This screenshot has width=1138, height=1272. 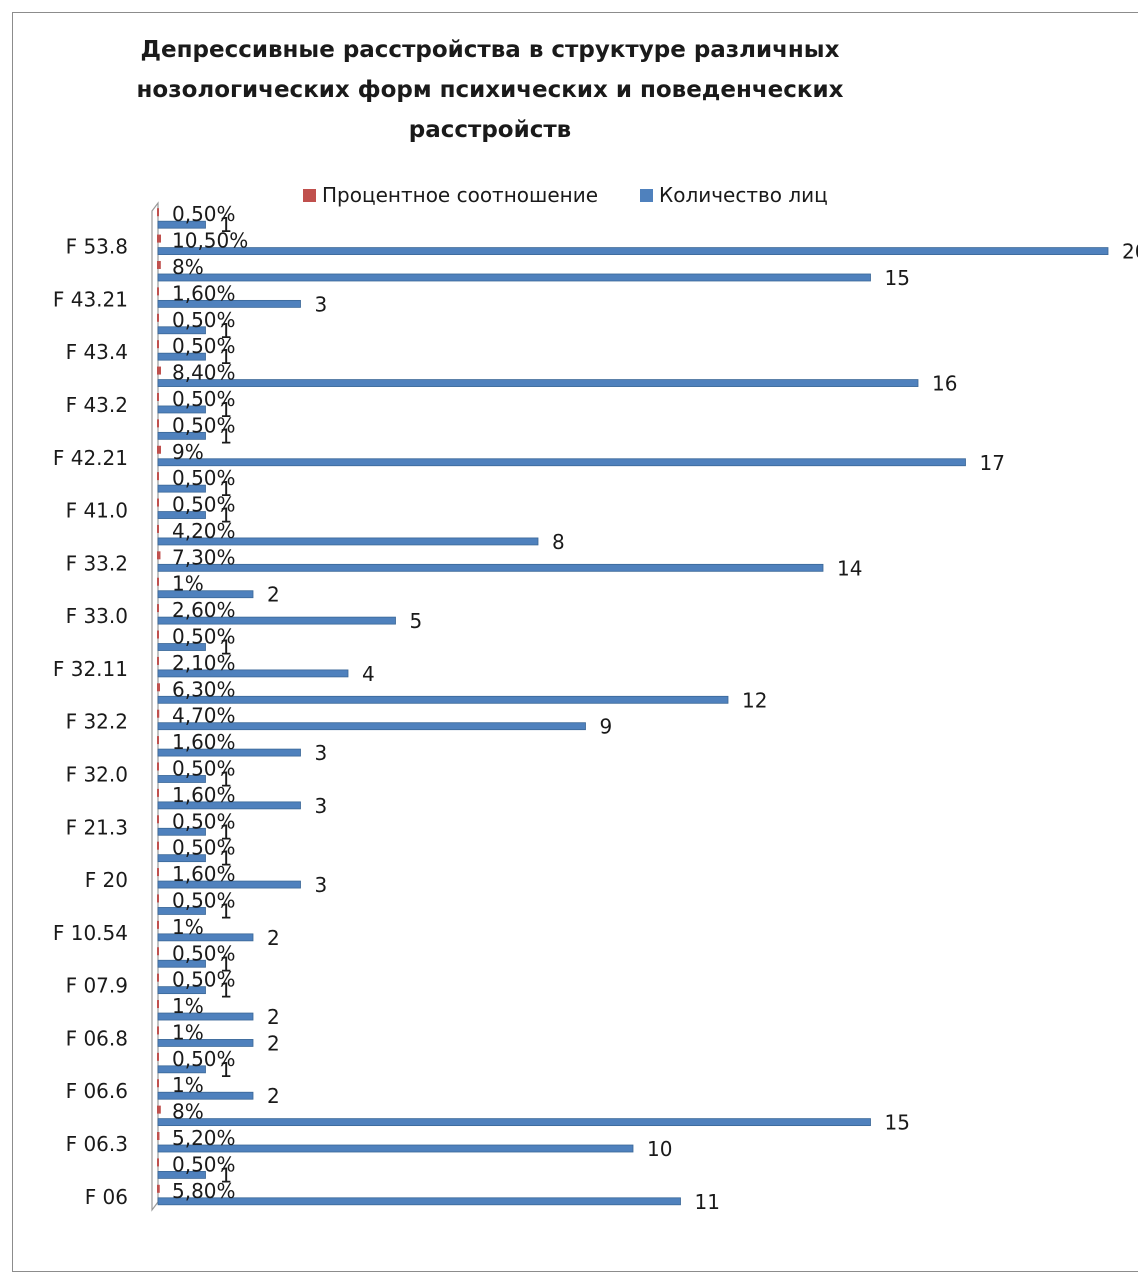 I want to click on data-label-percent: 2,60%, so click(x=204, y=610).